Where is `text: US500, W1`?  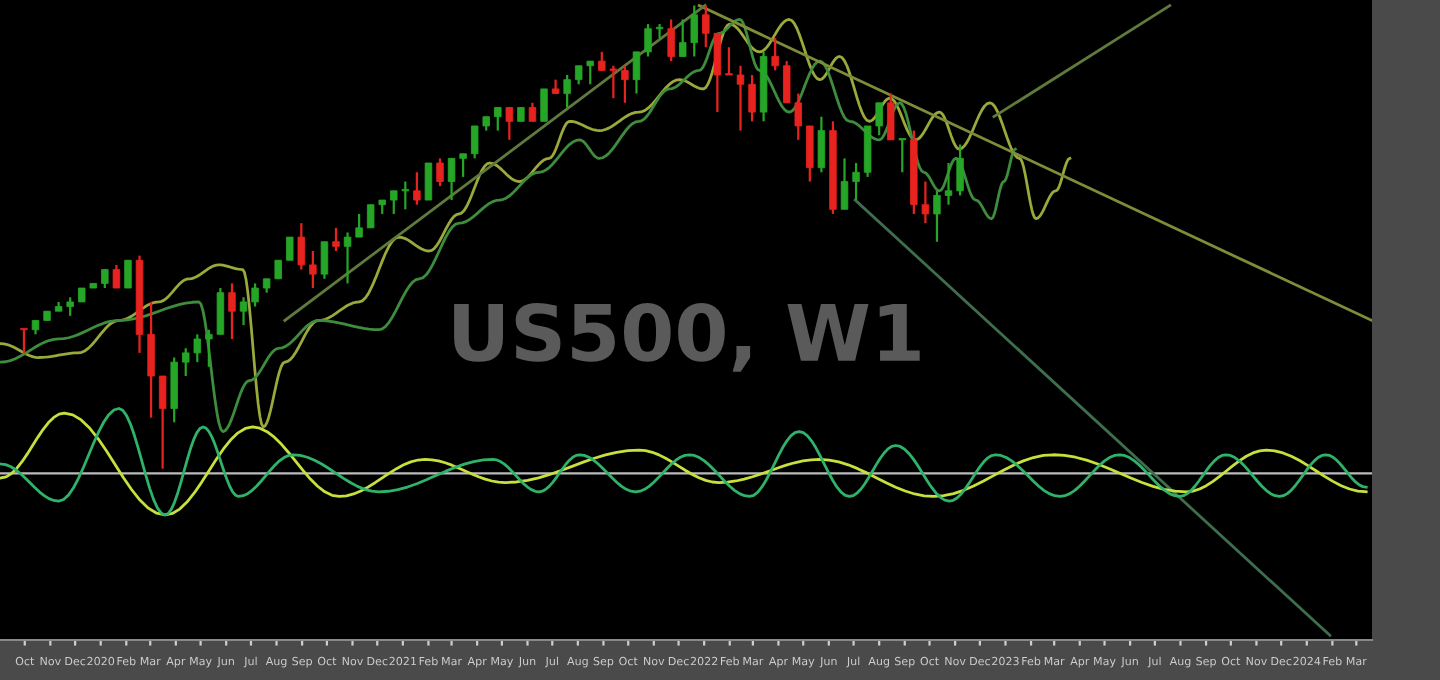 text: US500, W1 is located at coordinates (687, 337).